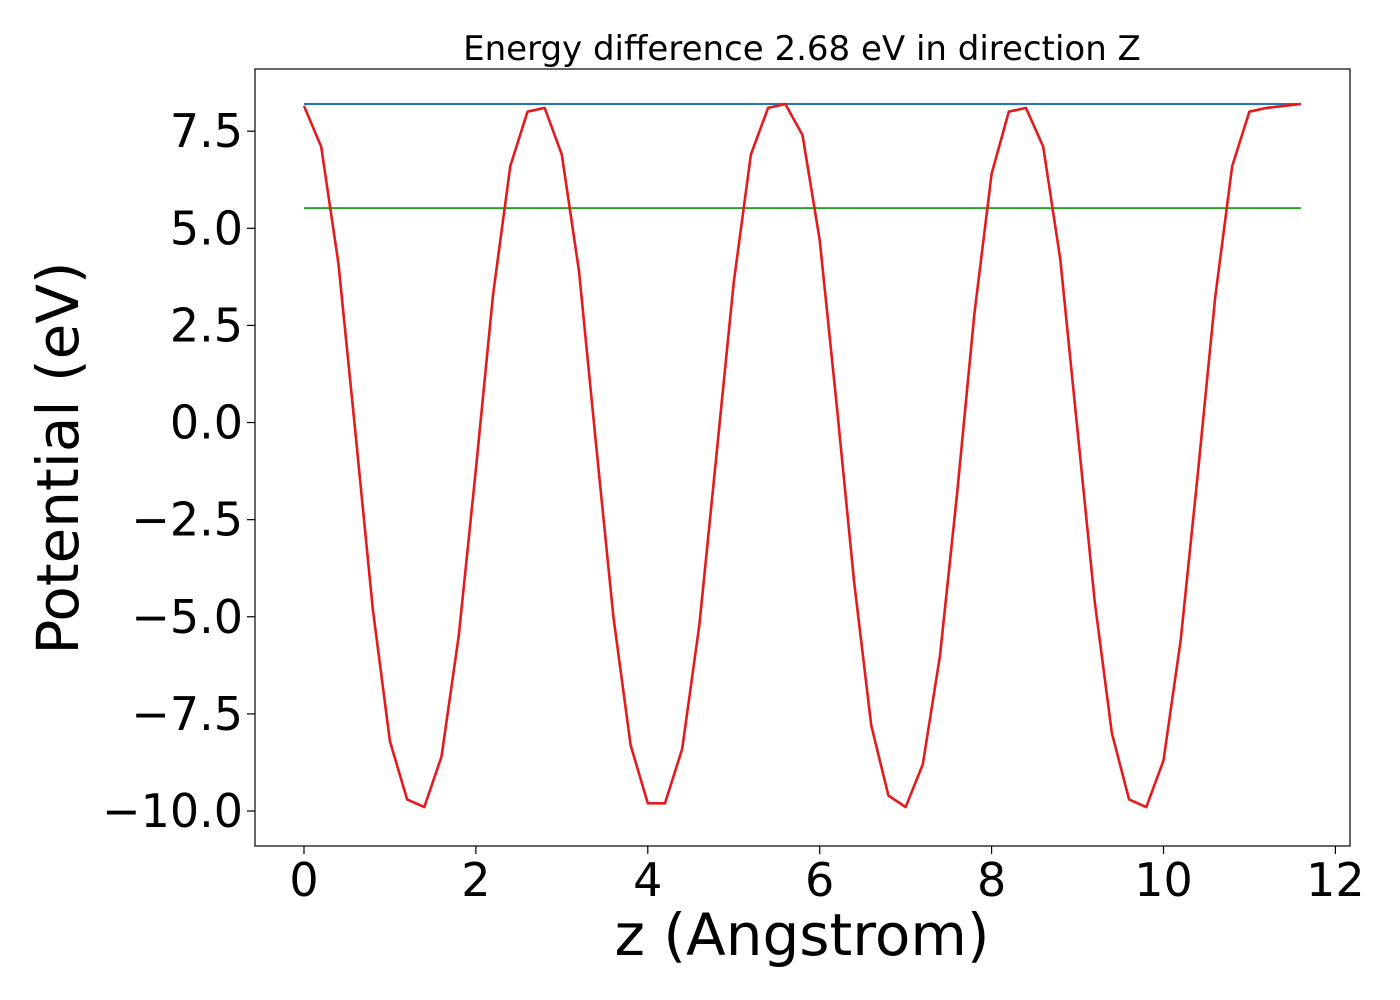 The image size is (1400, 1000). What do you see at coordinates (802, 935) in the screenshot?
I see `x-axis-label: z (Angstrom)` at bounding box center [802, 935].